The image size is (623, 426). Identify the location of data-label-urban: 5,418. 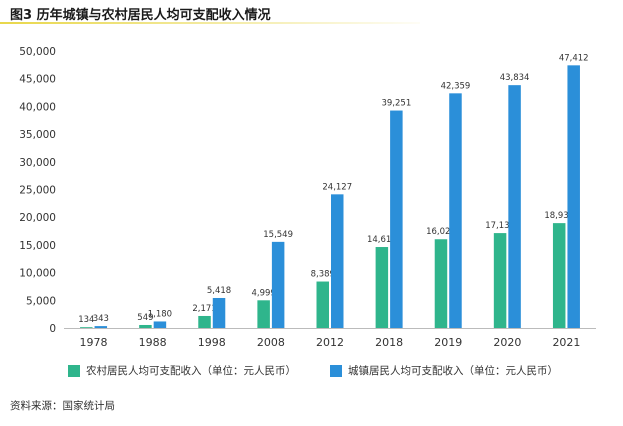
(219, 291).